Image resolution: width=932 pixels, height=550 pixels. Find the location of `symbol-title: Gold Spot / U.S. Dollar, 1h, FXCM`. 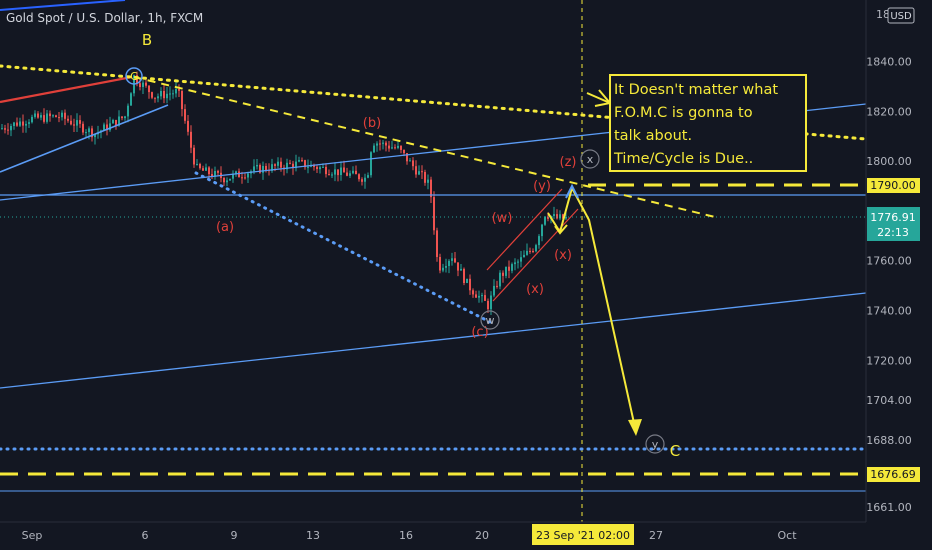

symbol-title: Gold Spot / U.S. Dollar, 1h, FXCM is located at coordinates (104, 18).